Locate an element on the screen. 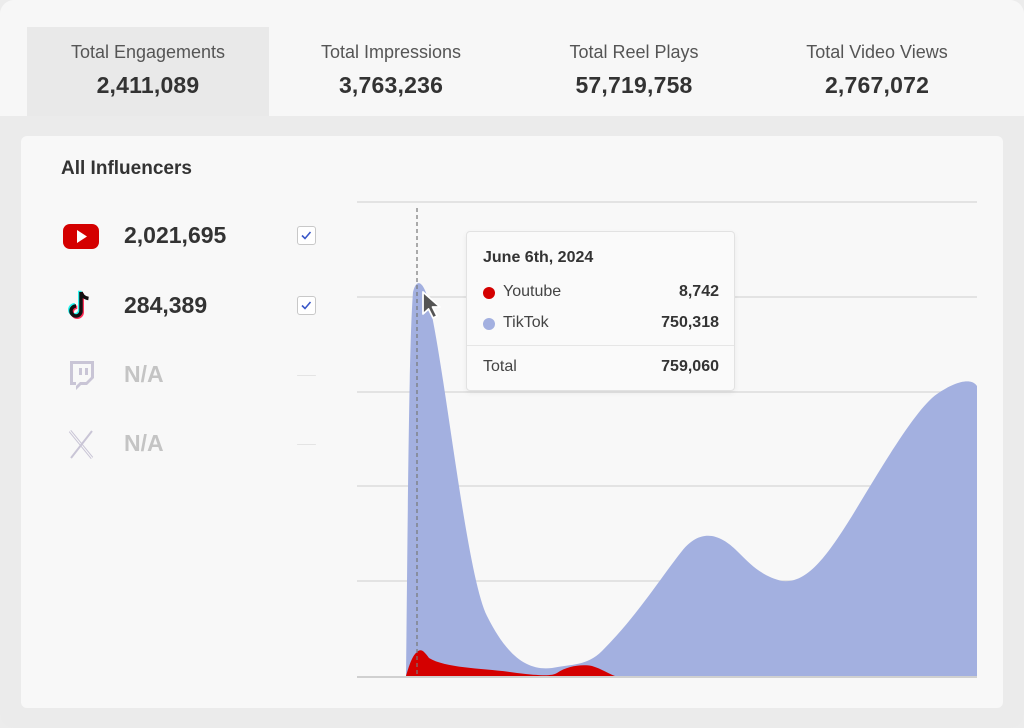 The height and width of the screenshot is (728, 1024). platform-row-twitch: N/A is located at coordinates (191, 375).